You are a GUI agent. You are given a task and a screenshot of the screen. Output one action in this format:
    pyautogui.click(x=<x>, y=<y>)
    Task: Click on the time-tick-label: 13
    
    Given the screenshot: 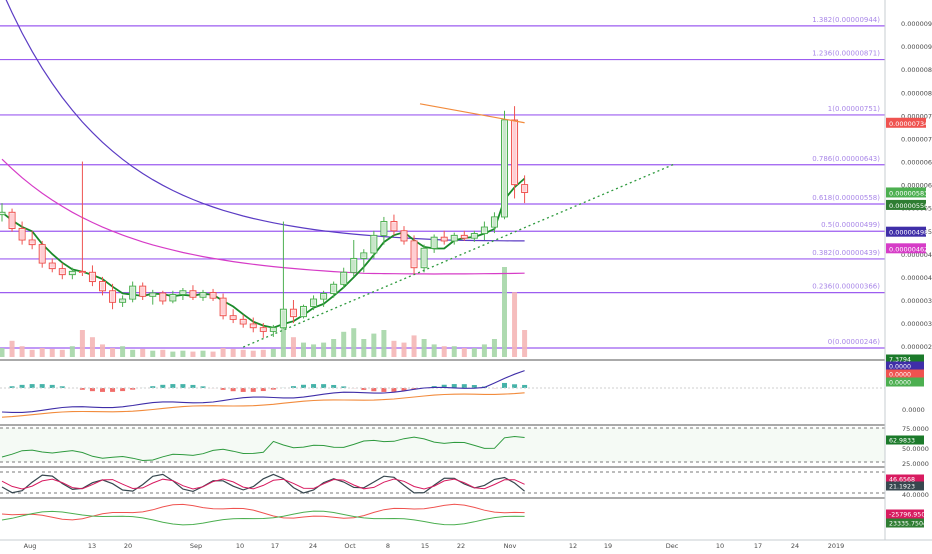 What is the action you would take?
    pyautogui.click(x=92, y=546)
    